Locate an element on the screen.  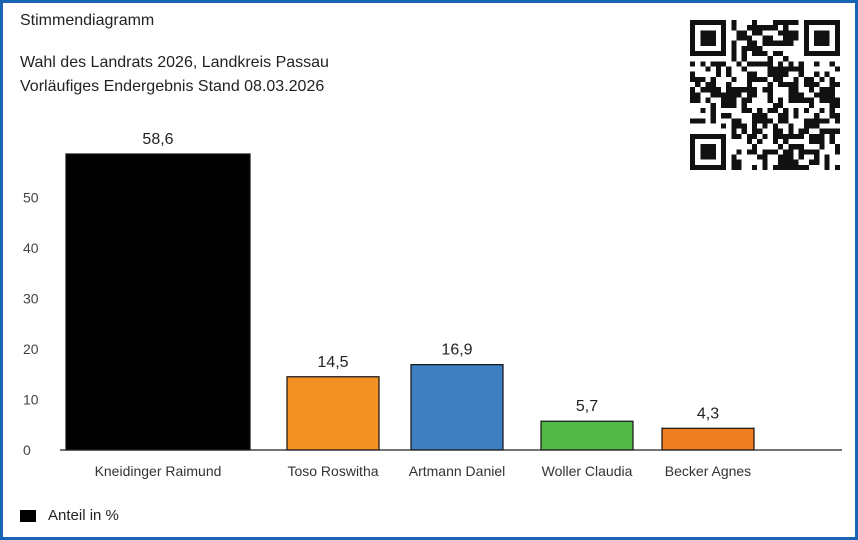
x-tick-label: Artmann Daniel is located at coordinates (457, 471).